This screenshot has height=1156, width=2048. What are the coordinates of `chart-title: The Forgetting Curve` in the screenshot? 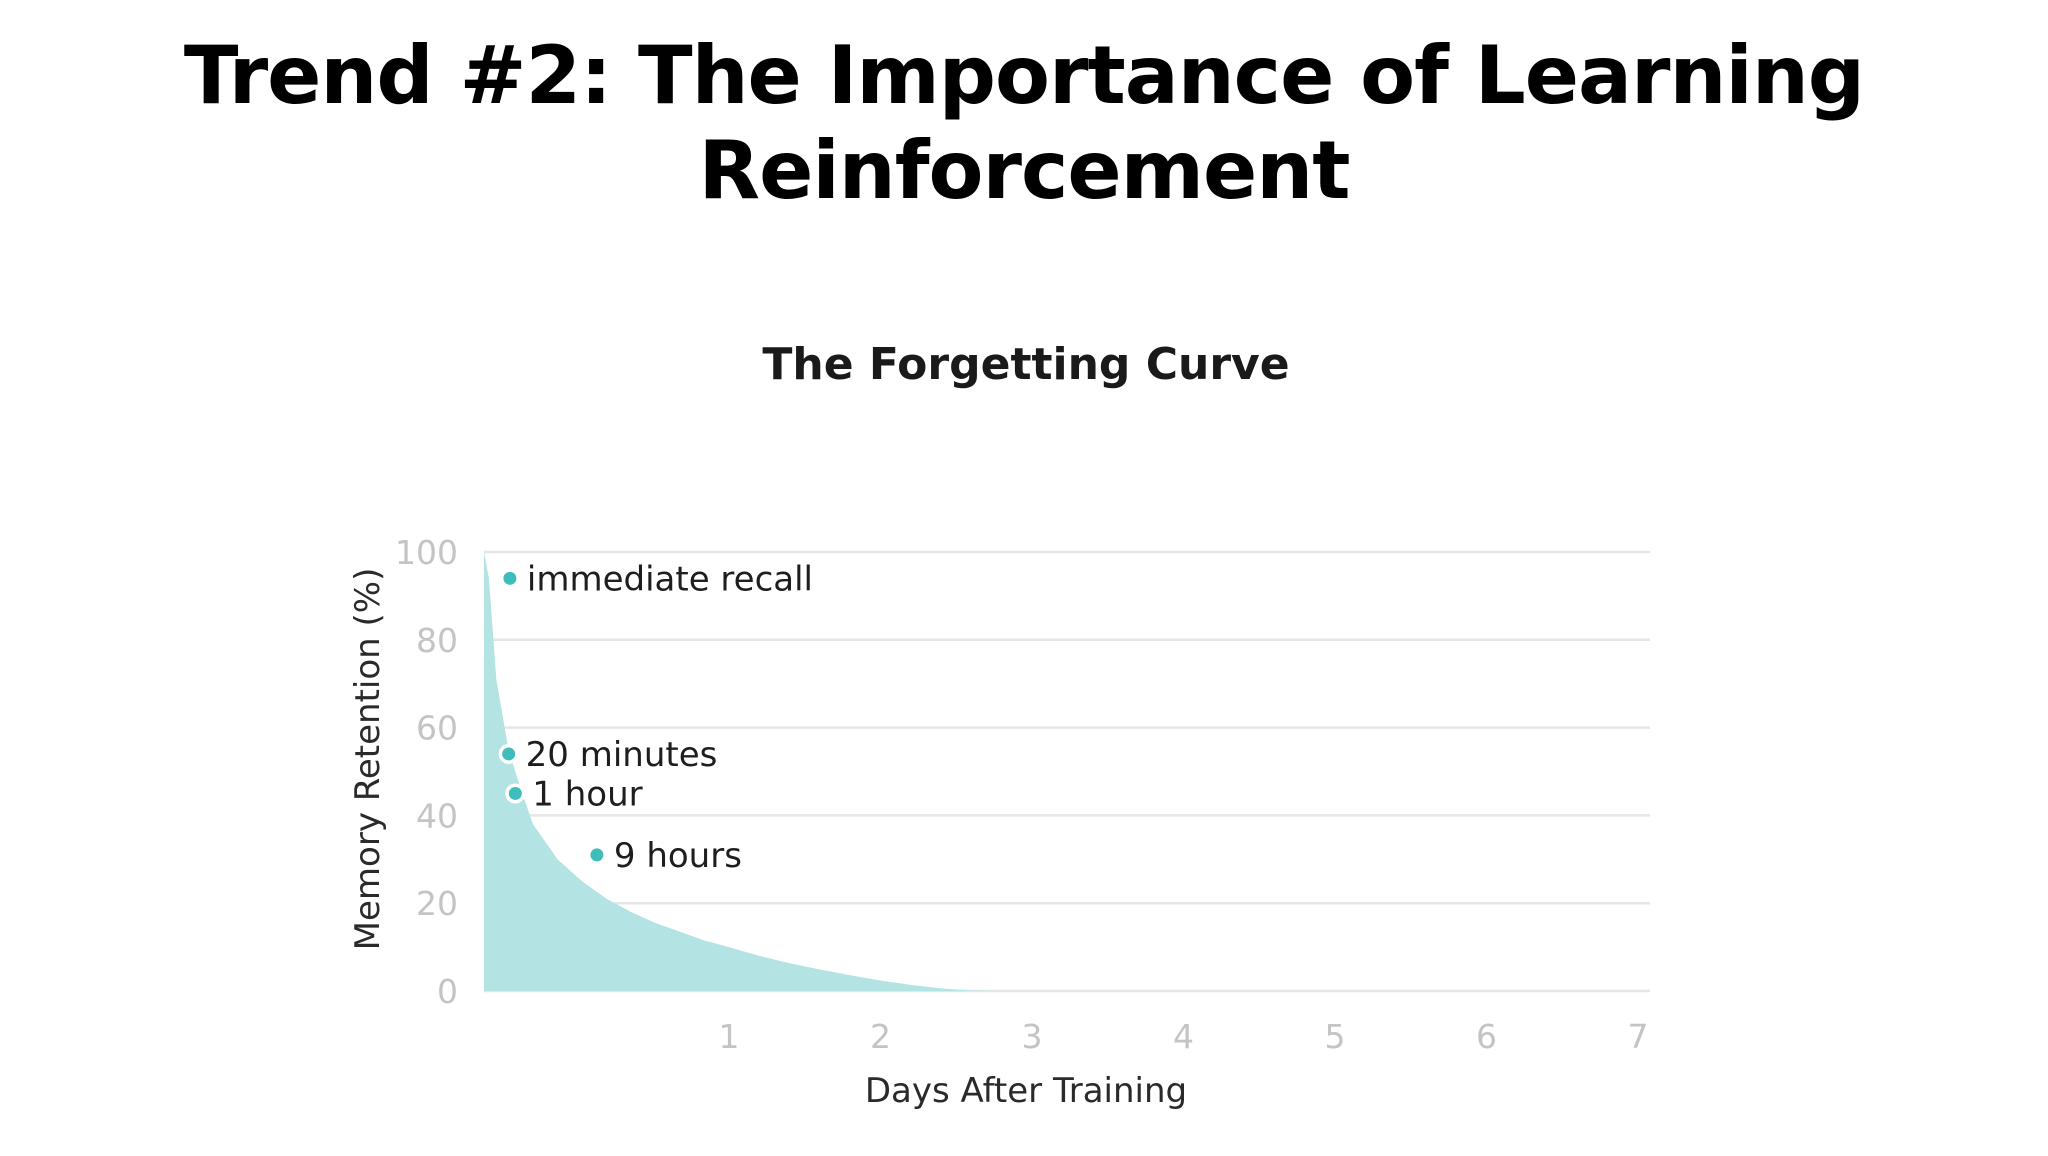 It's located at (1025, 364).